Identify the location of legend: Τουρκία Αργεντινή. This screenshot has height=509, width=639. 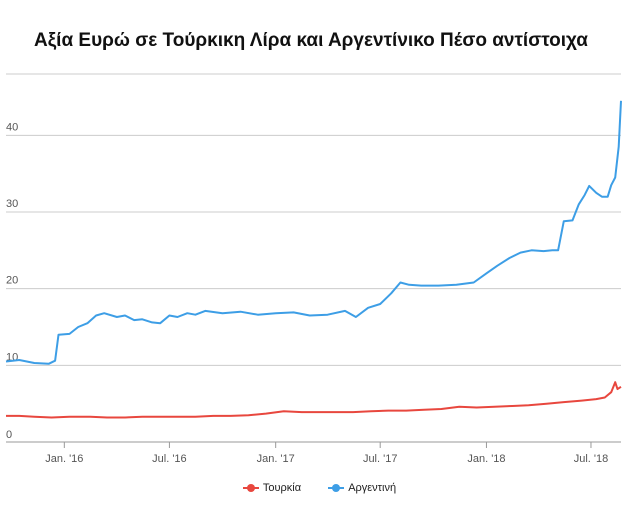
(319, 489).